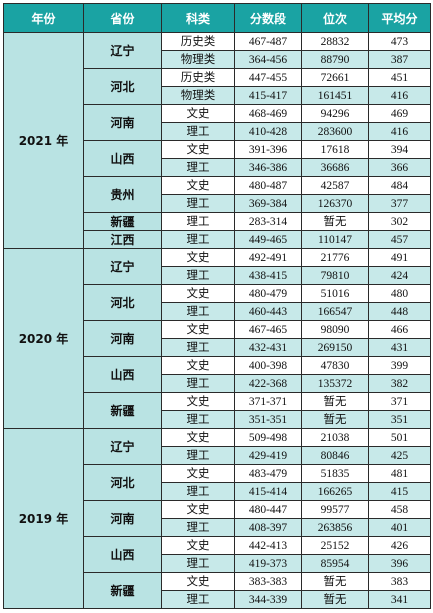 This screenshot has height=613, width=433. Describe the element at coordinates (335, 77) in the screenshot. I see `rank-cell: 72661` at that location.